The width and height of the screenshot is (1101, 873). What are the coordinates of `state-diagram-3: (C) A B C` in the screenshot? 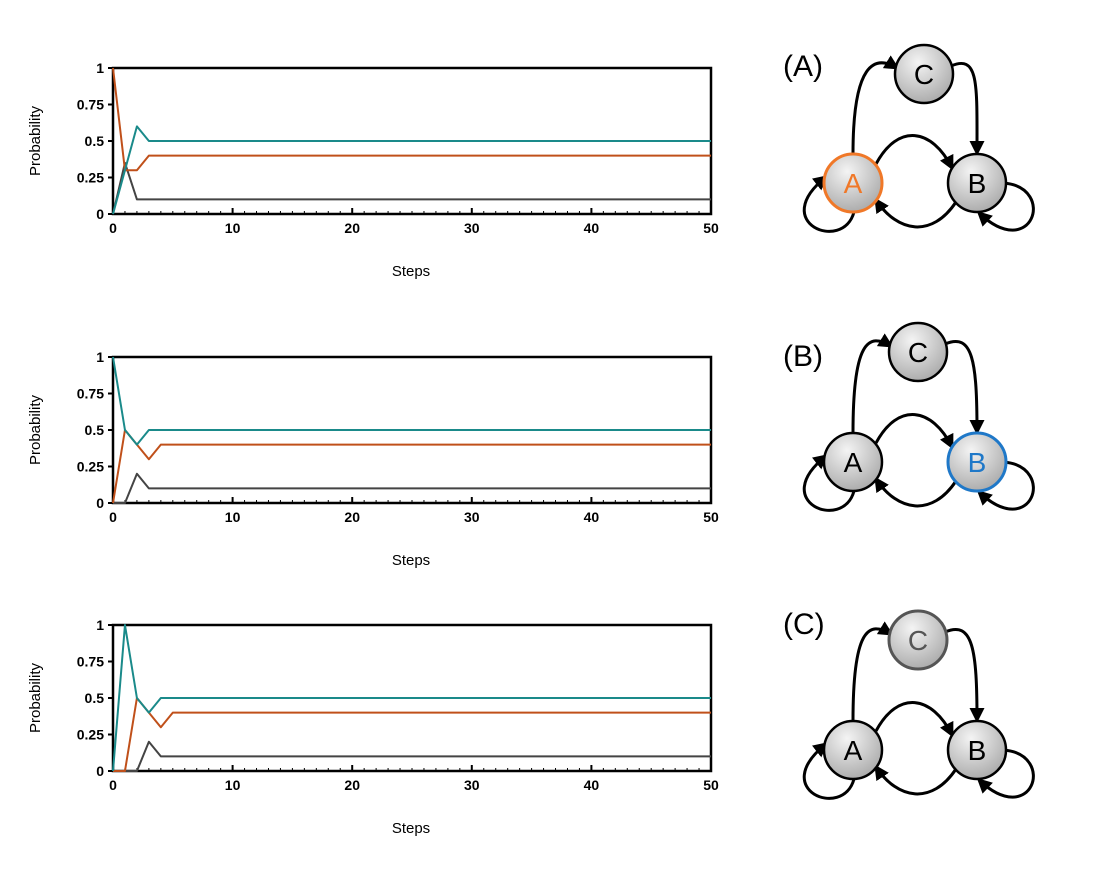 It's located at (909, 704).